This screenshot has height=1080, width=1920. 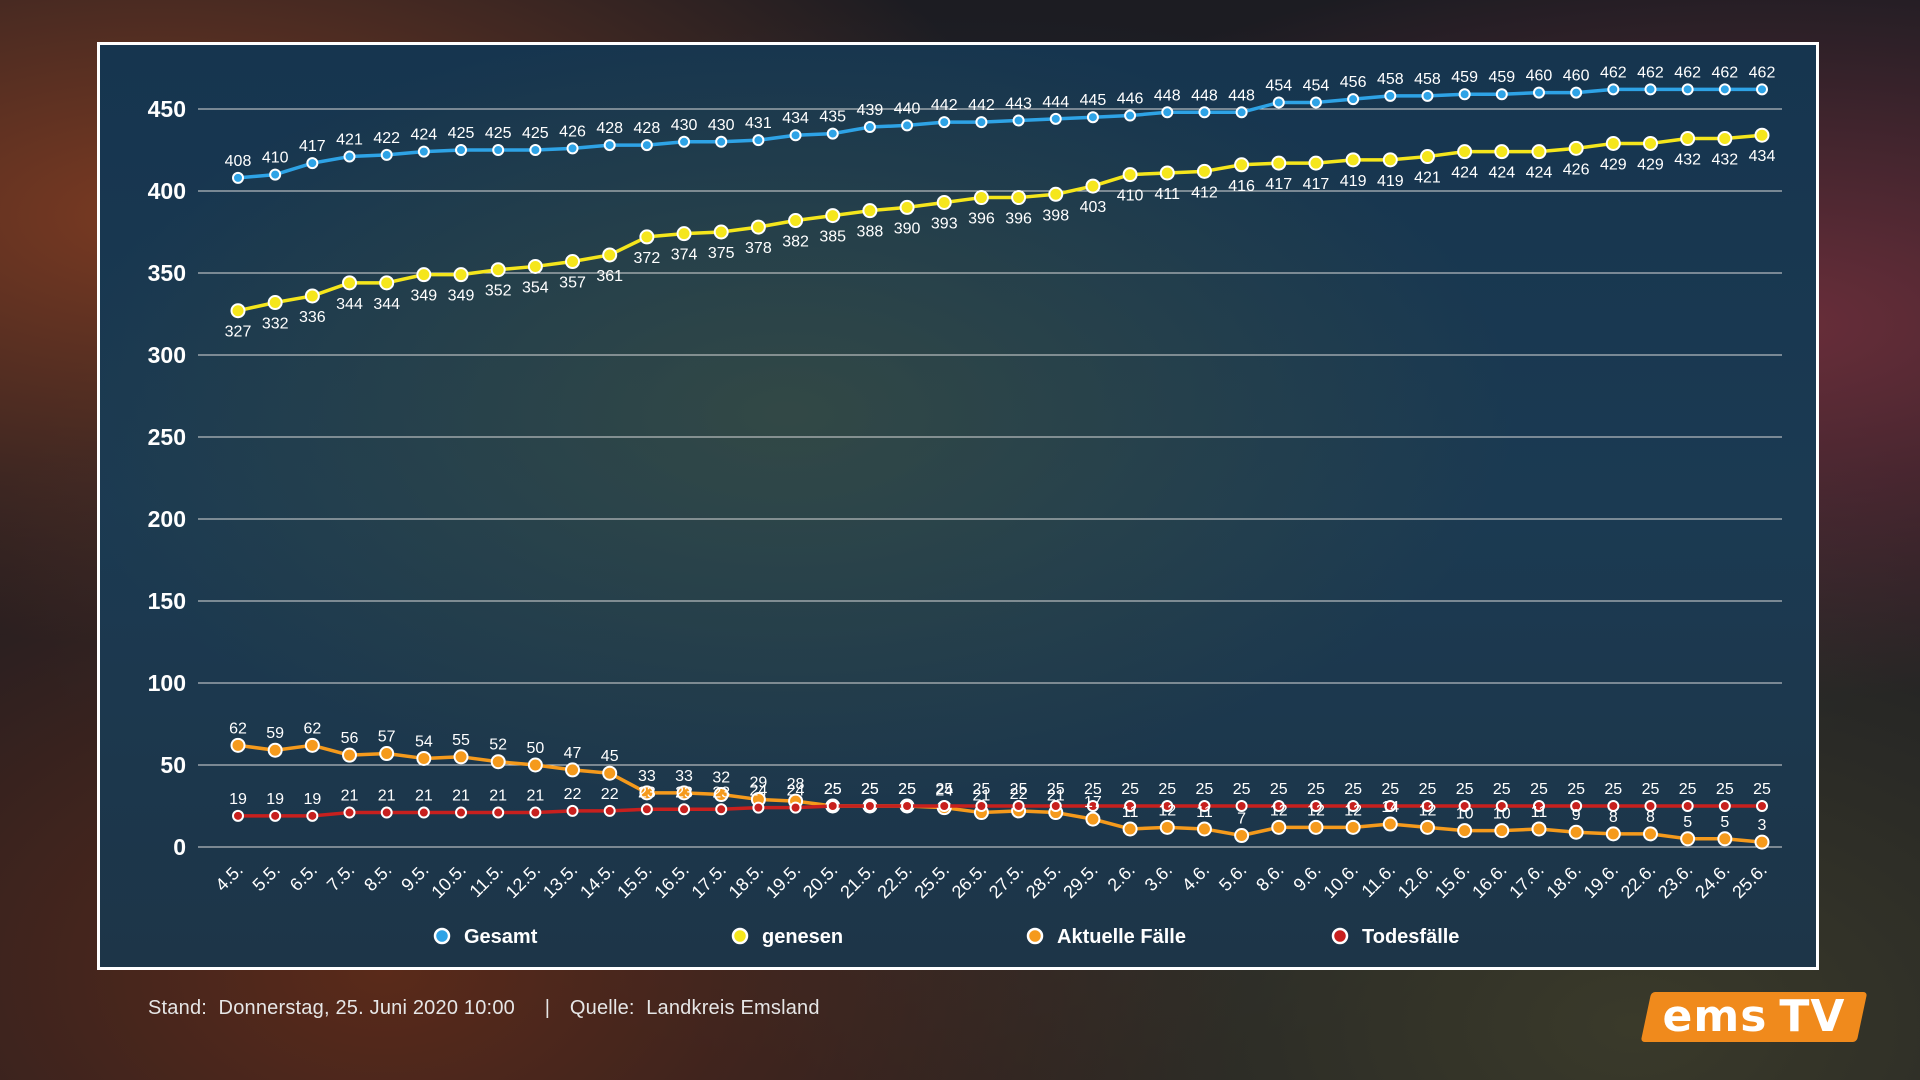 I want to click on x-tick-label: 14.5., so click(x=597, y=881).